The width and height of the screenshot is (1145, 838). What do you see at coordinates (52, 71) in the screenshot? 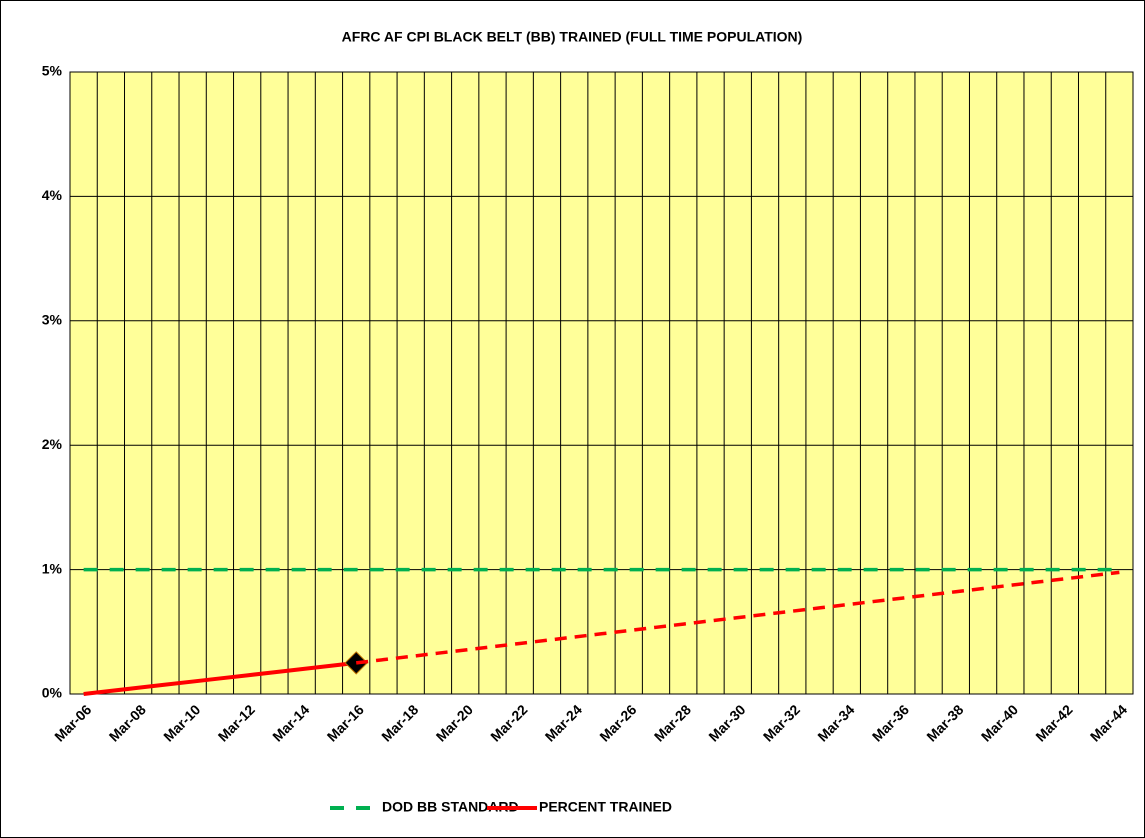
I see `y-tick-label: 5%` at bounding box center [52, 71].